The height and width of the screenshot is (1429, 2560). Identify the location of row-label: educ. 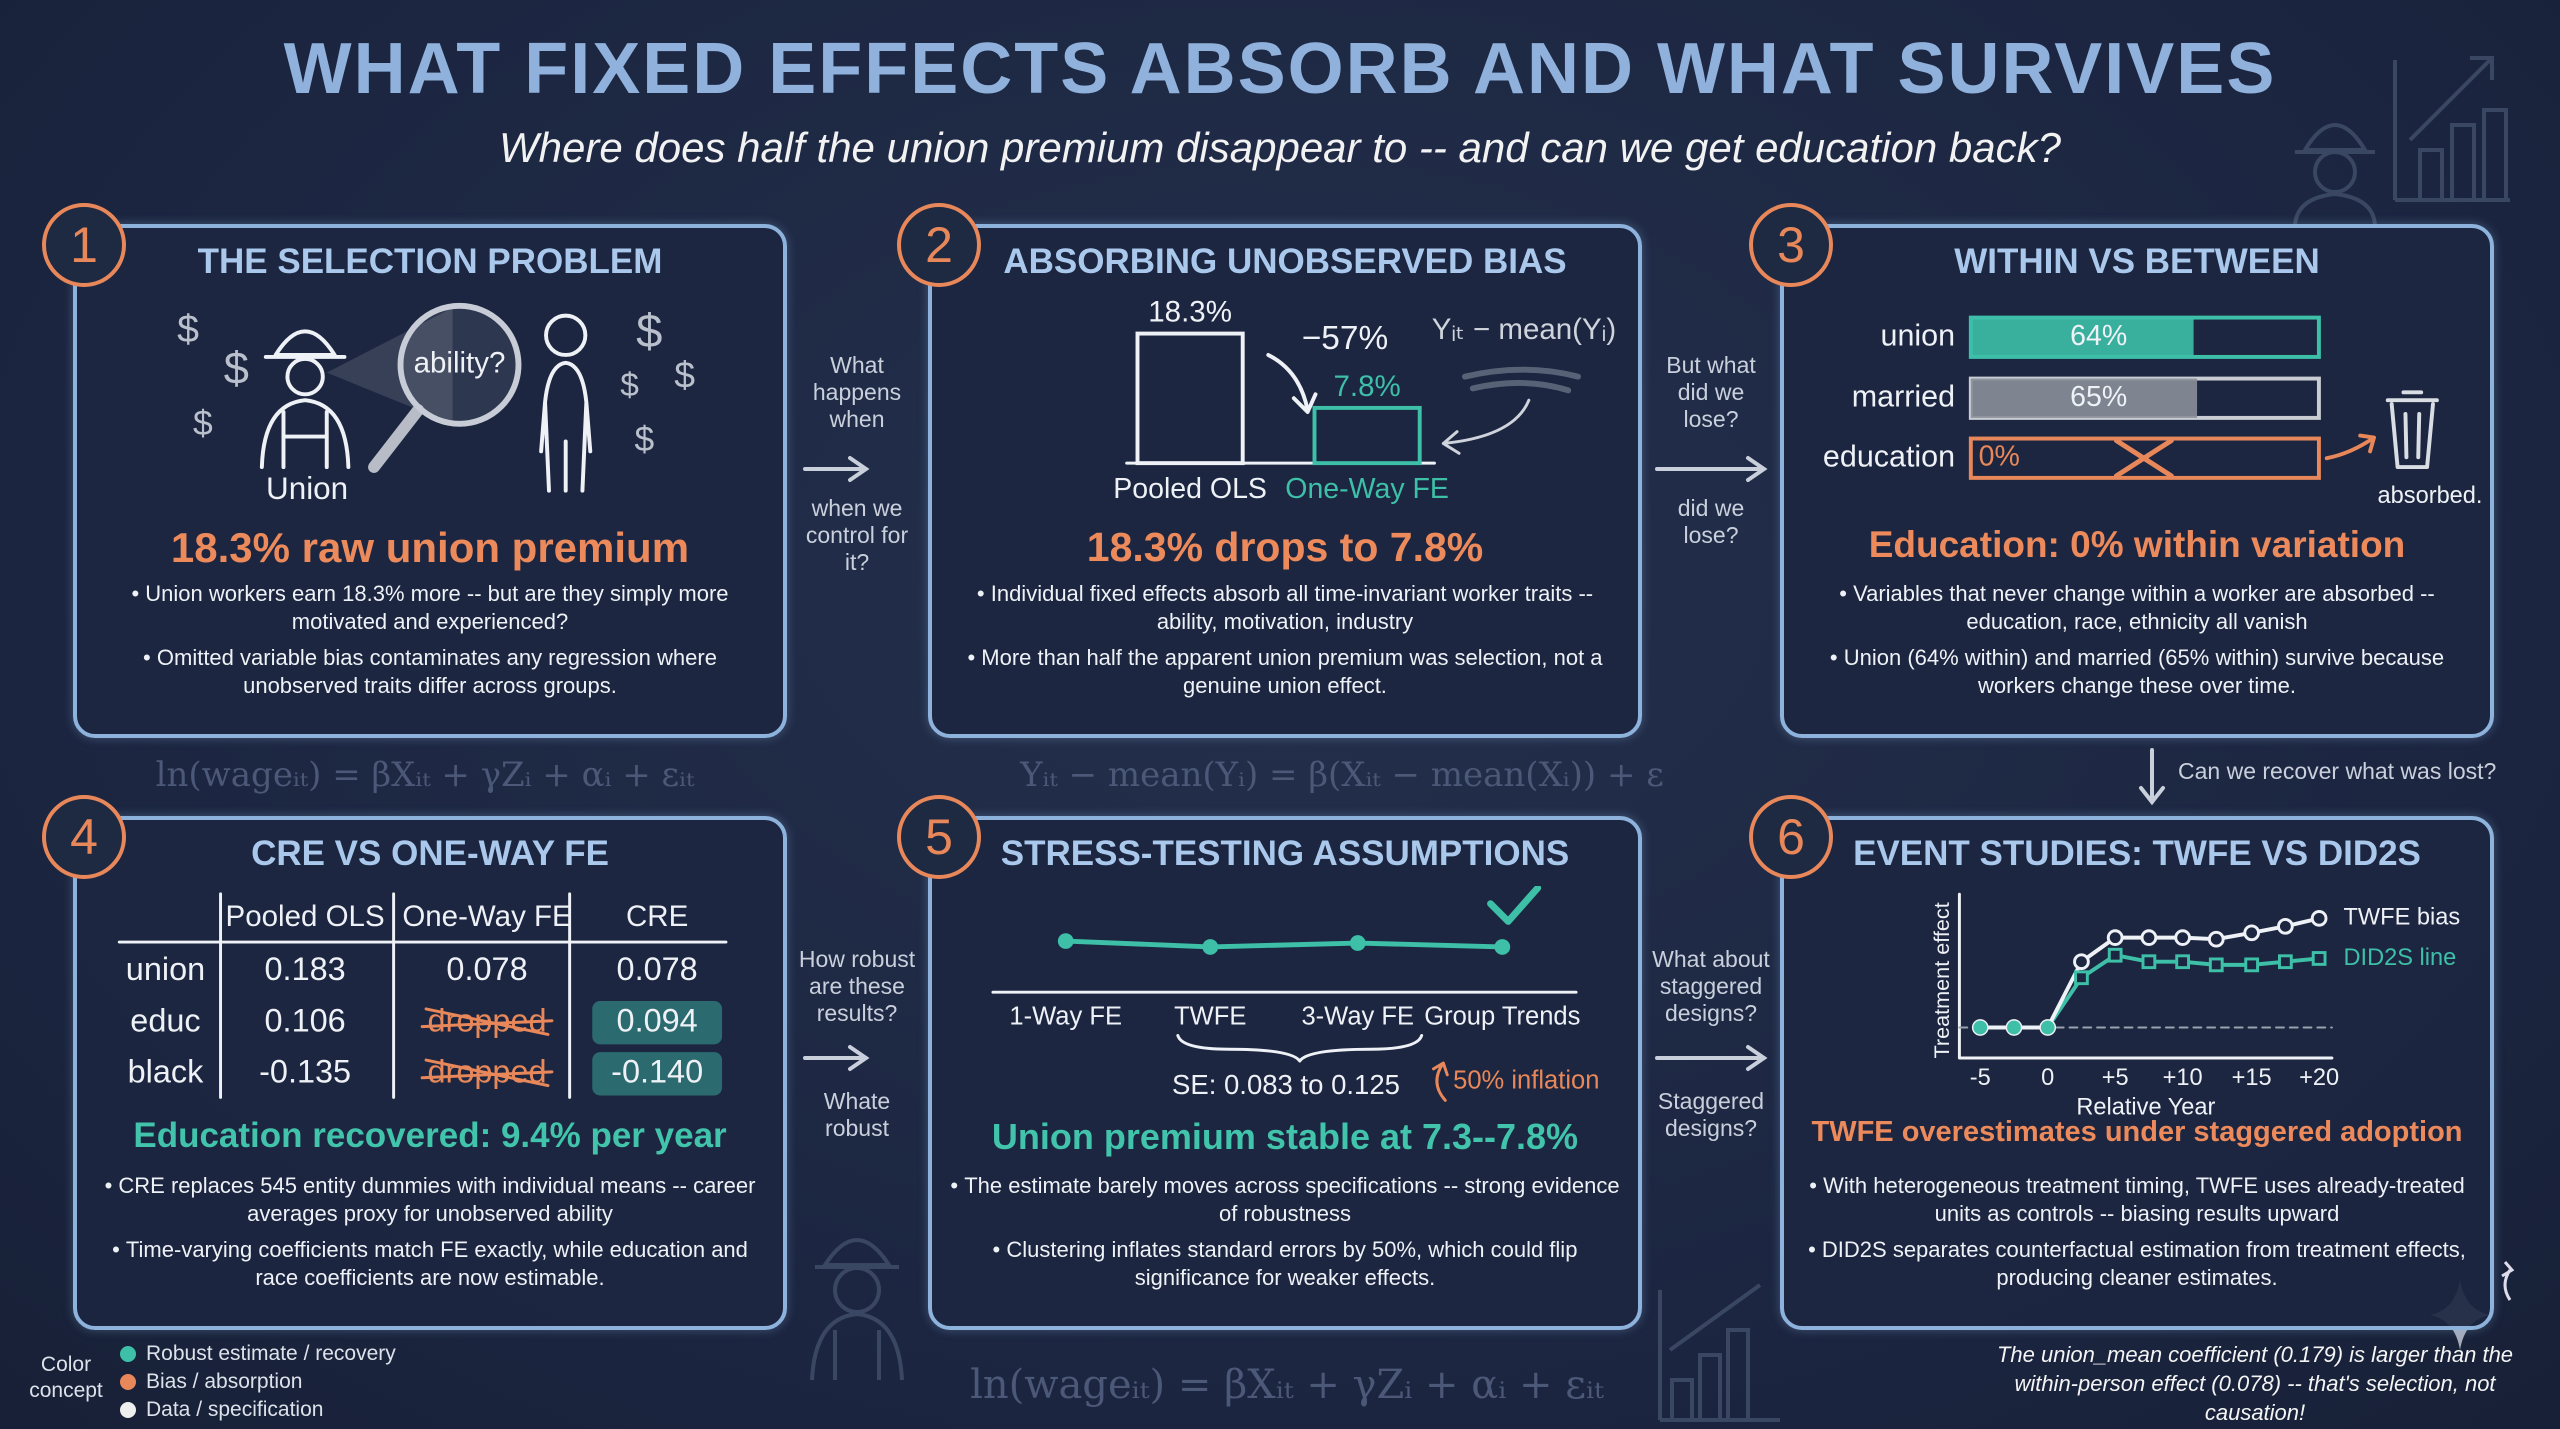
(165, 1020).